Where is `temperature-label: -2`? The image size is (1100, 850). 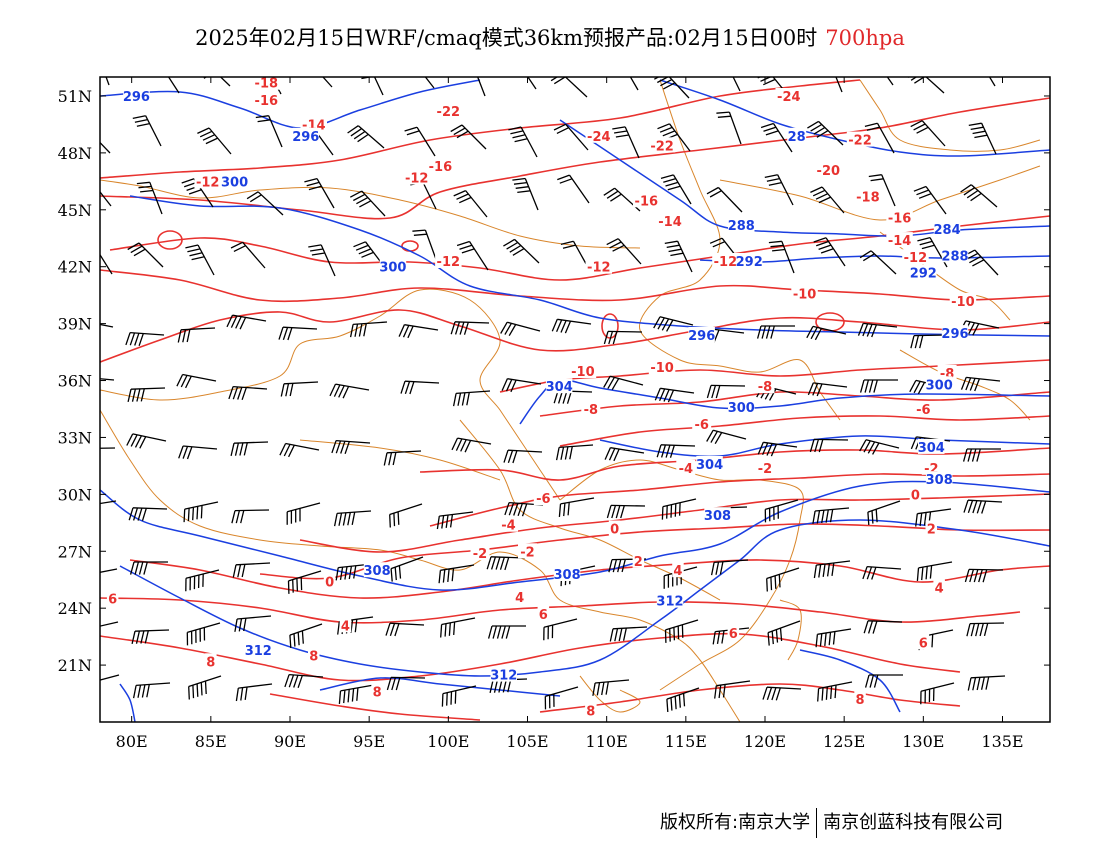 temperature-label: -2 is located at coordinates (527, 552).